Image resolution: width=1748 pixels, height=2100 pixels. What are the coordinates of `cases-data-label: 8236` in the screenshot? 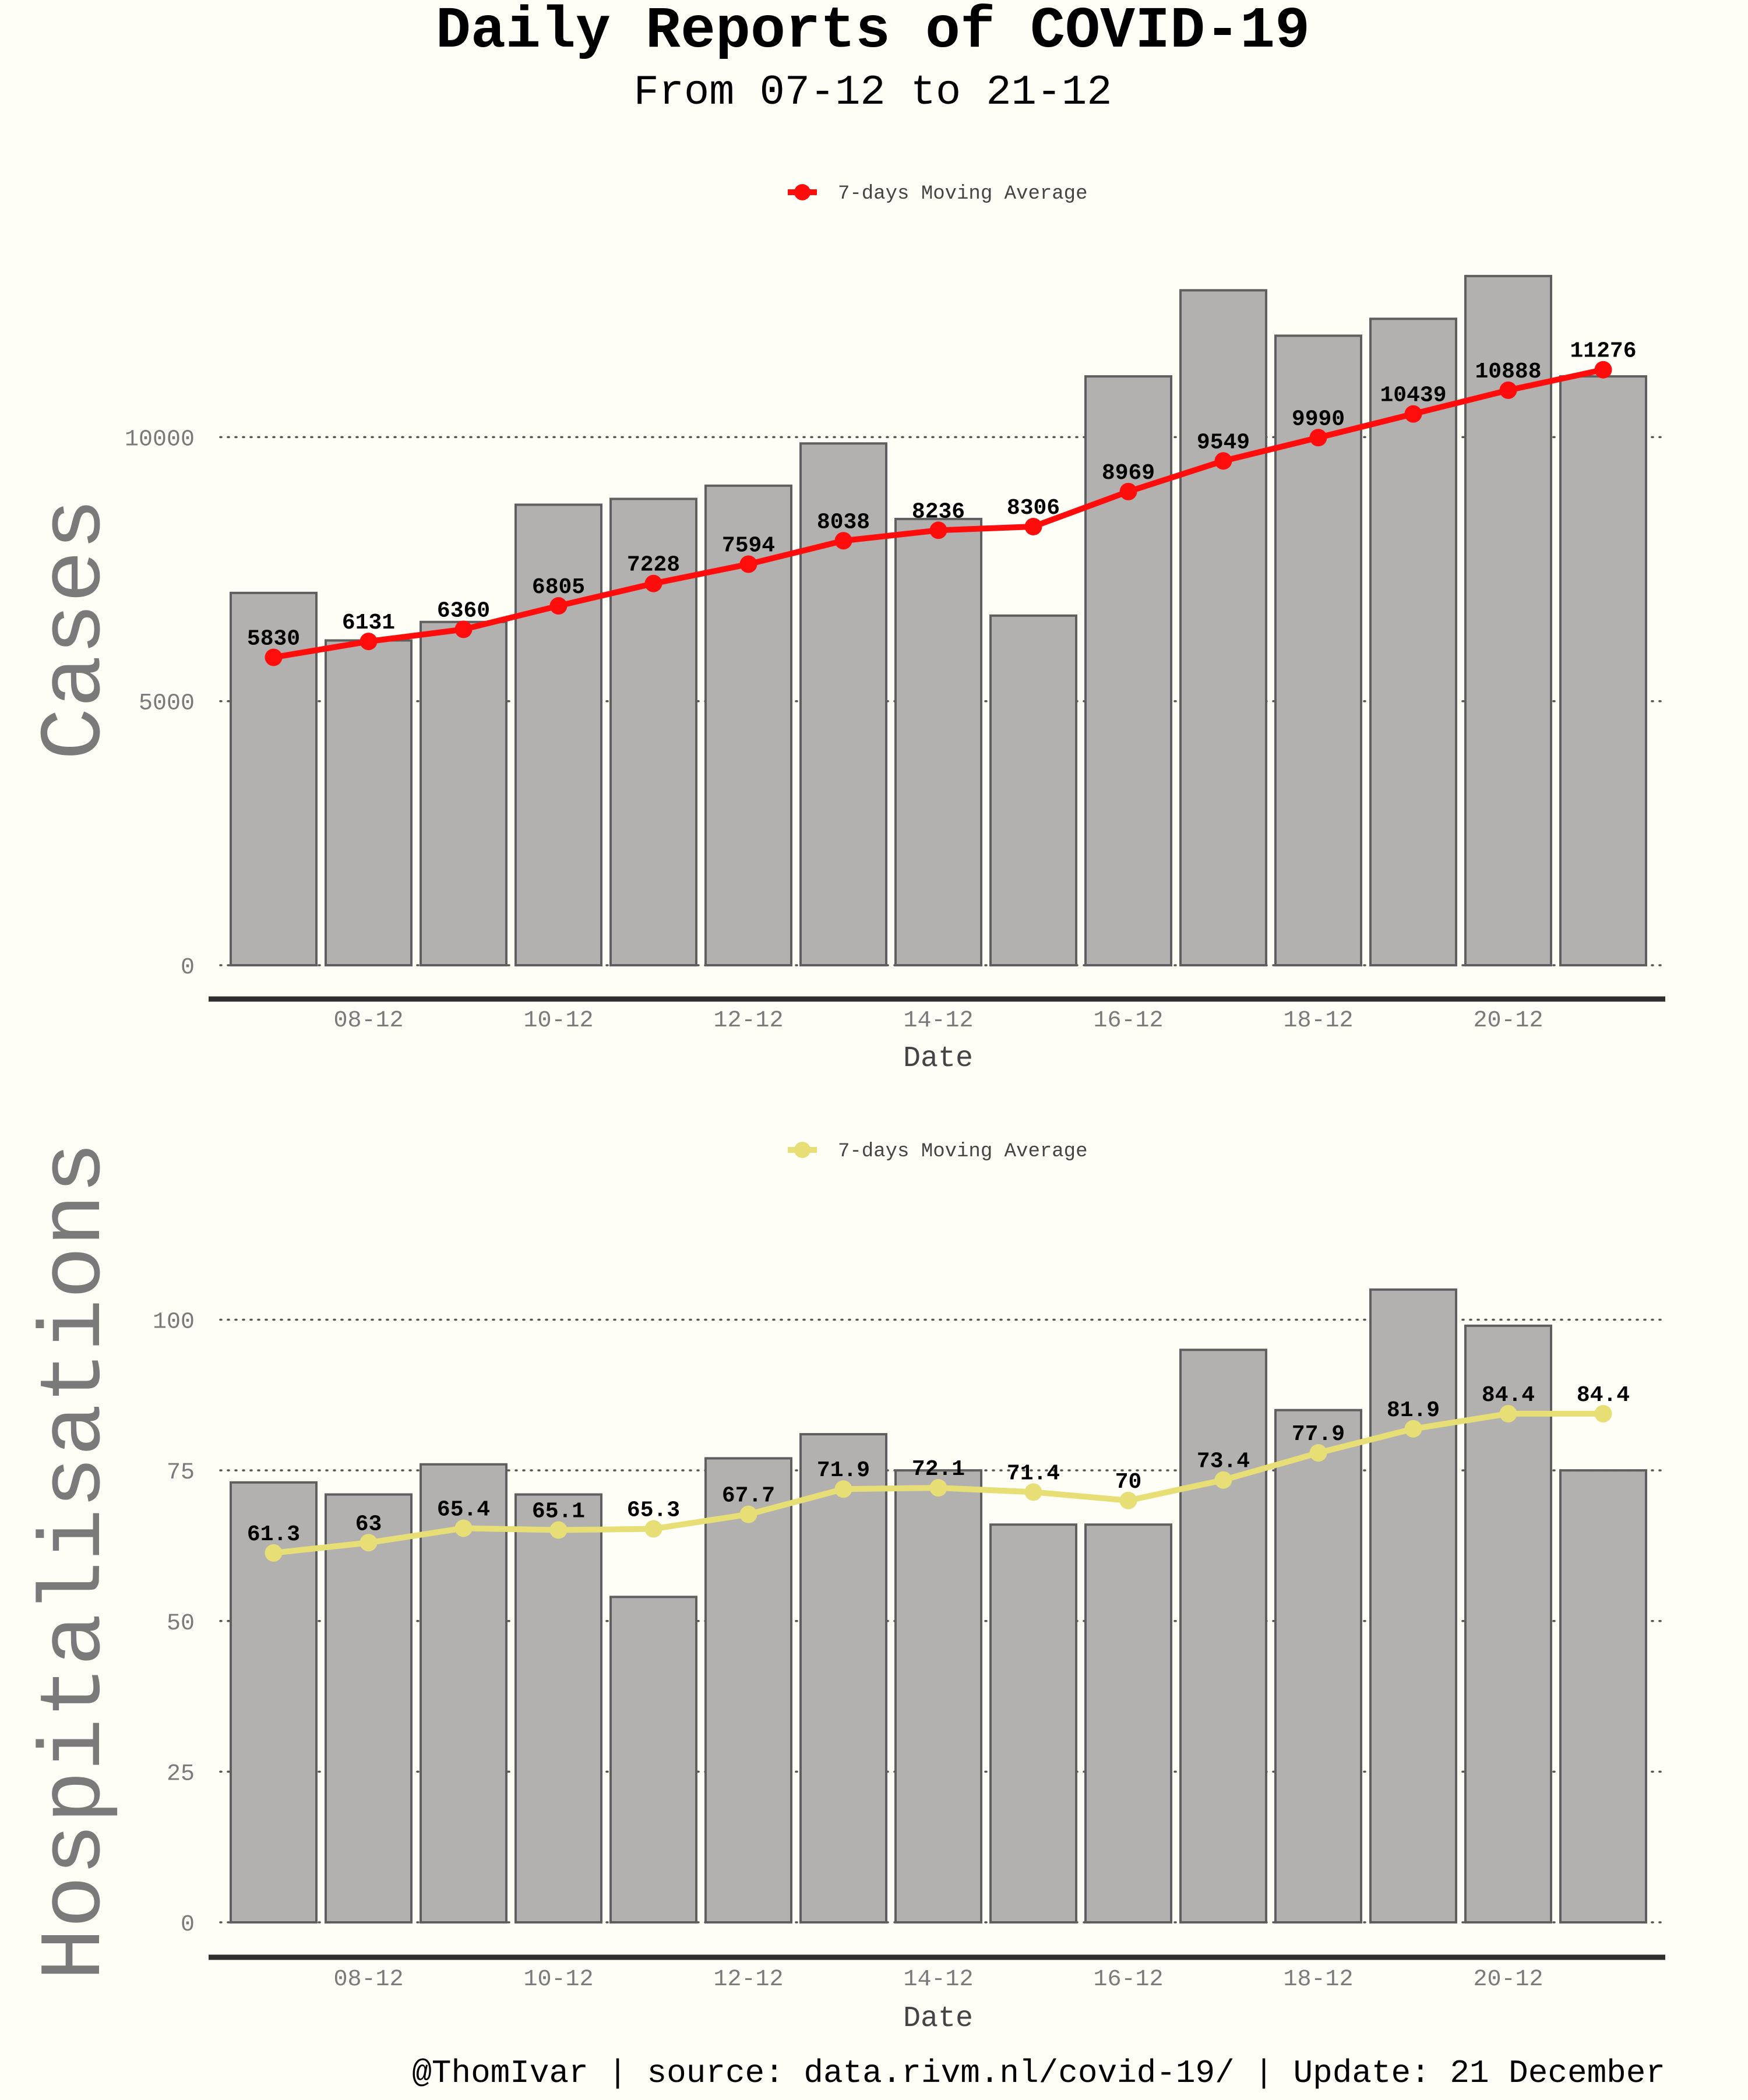 It's located at (939, 511).